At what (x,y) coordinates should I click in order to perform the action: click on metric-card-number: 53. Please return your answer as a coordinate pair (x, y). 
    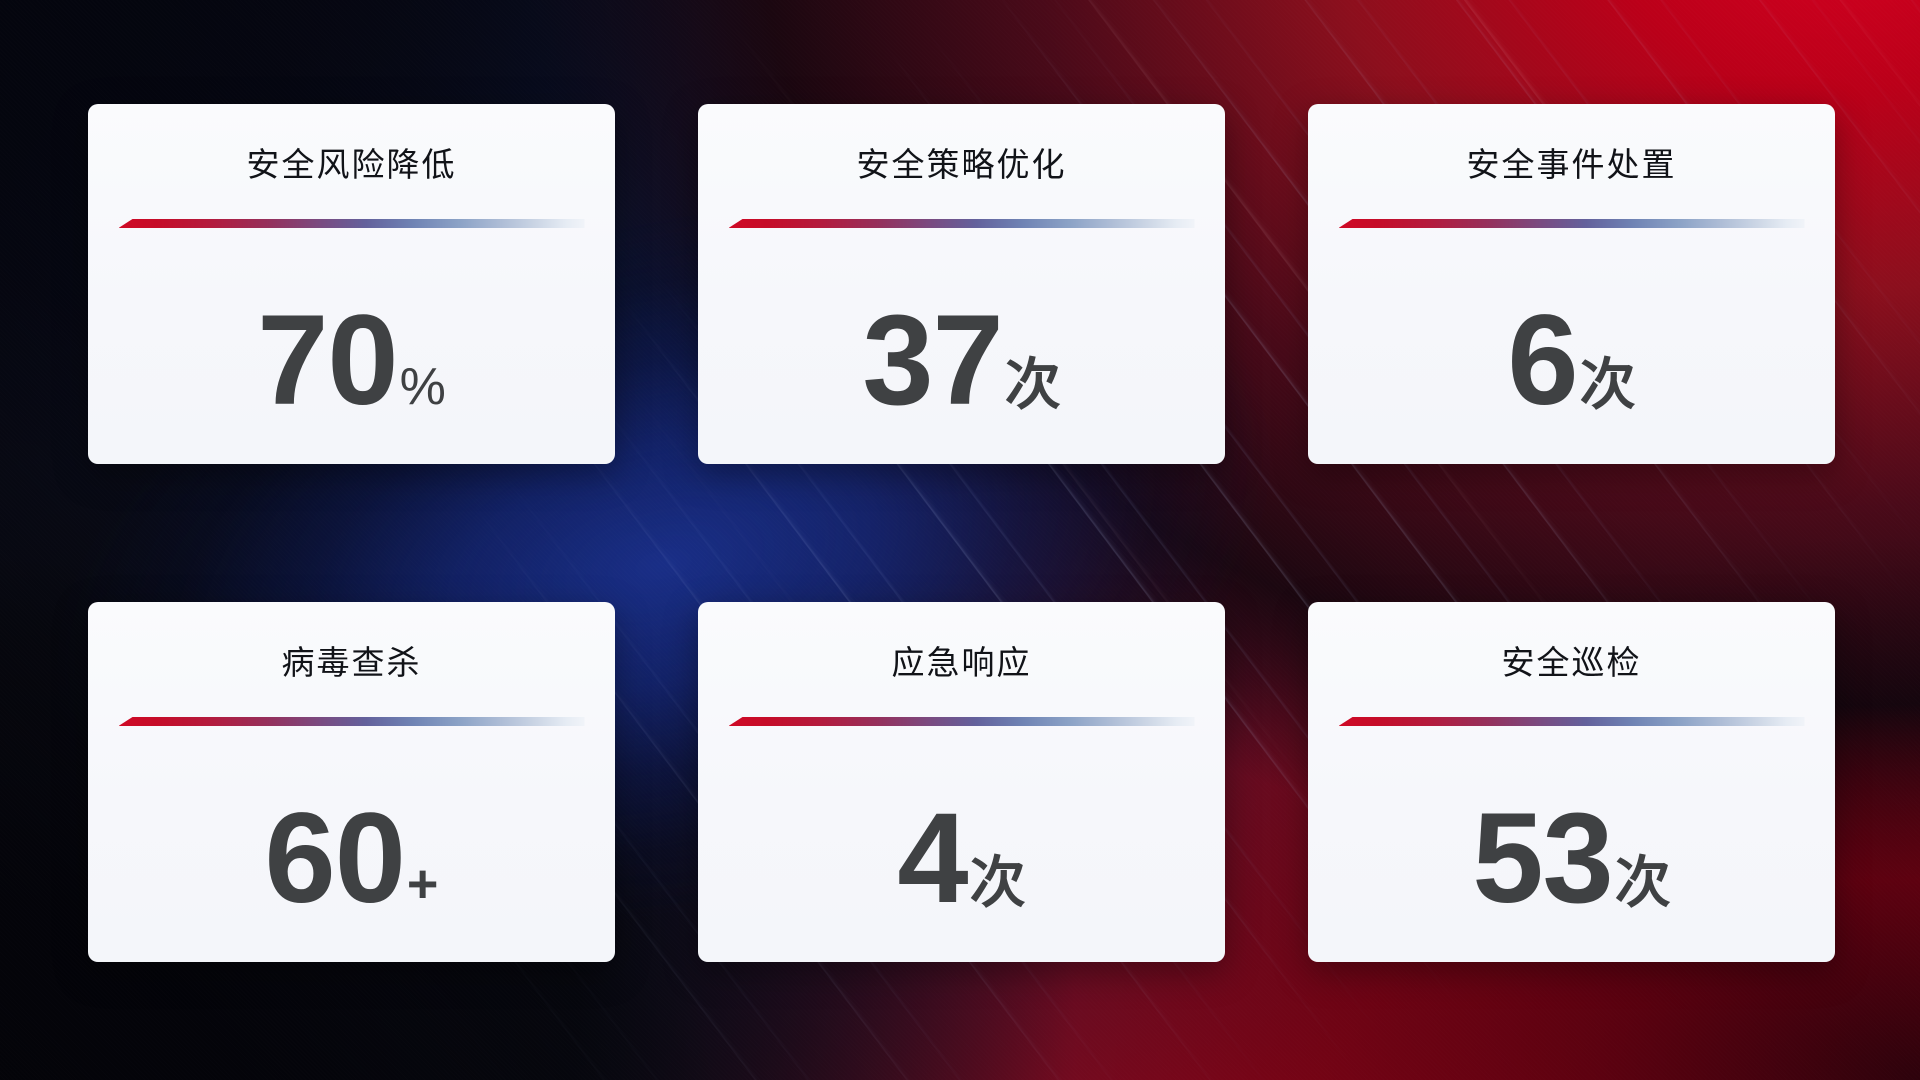
    Looking at the image, I should click on (1542, 858).